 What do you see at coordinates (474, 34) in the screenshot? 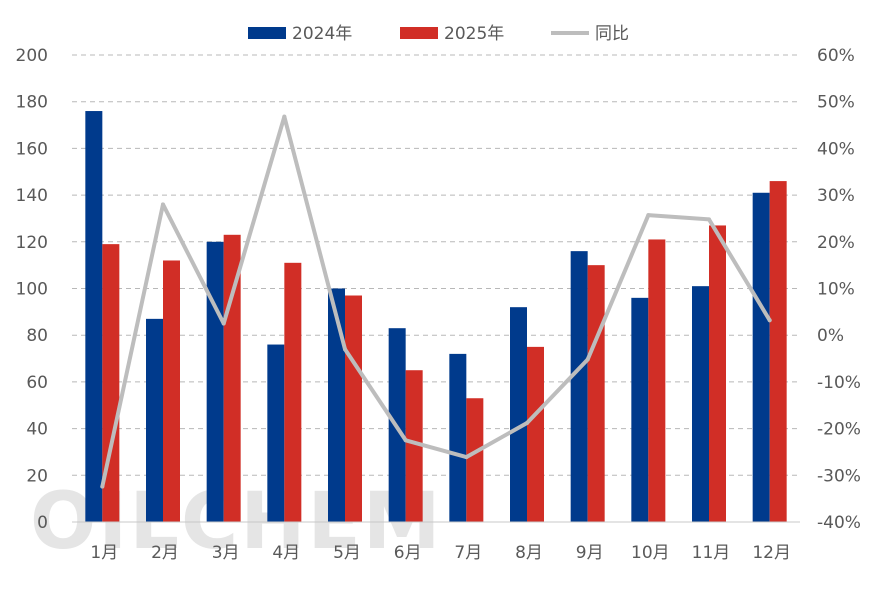
I see `legend-label: 2025年` at bounding box center [474, 34].